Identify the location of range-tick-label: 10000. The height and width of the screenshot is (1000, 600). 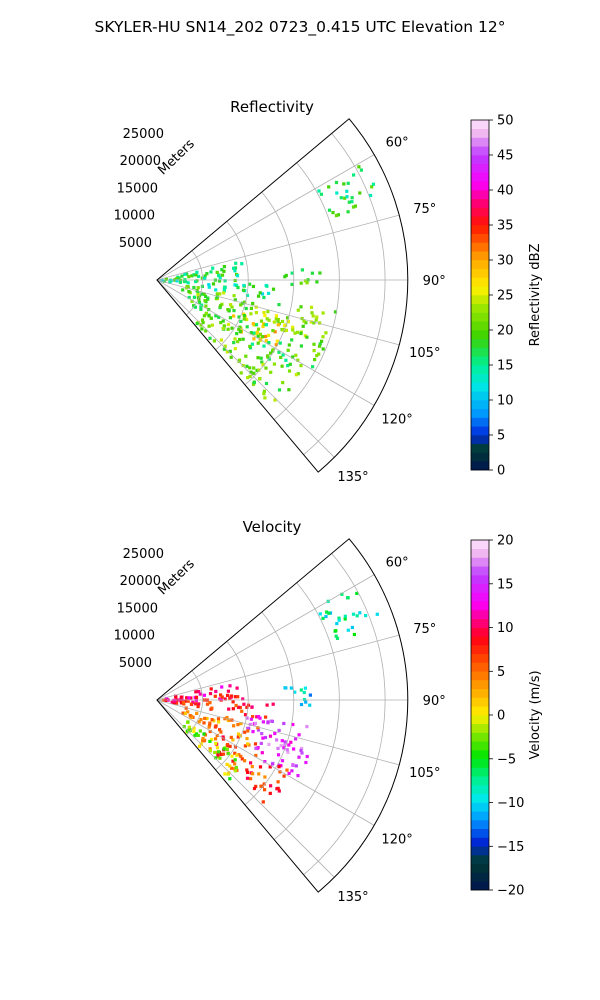
(134, 216).